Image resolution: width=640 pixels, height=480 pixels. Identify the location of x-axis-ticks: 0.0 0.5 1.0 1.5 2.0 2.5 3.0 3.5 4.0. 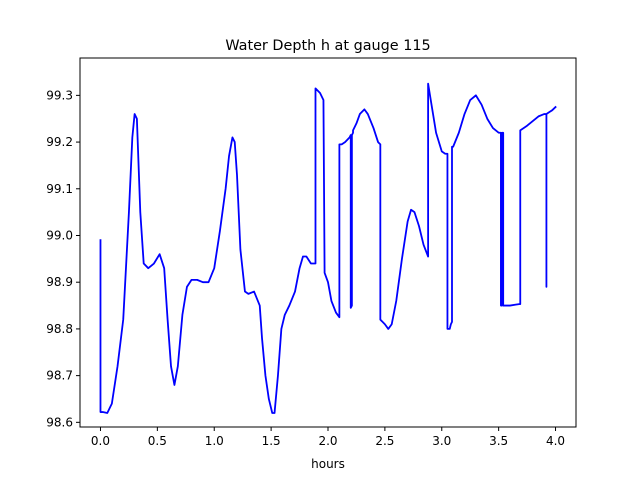
(328, 437).